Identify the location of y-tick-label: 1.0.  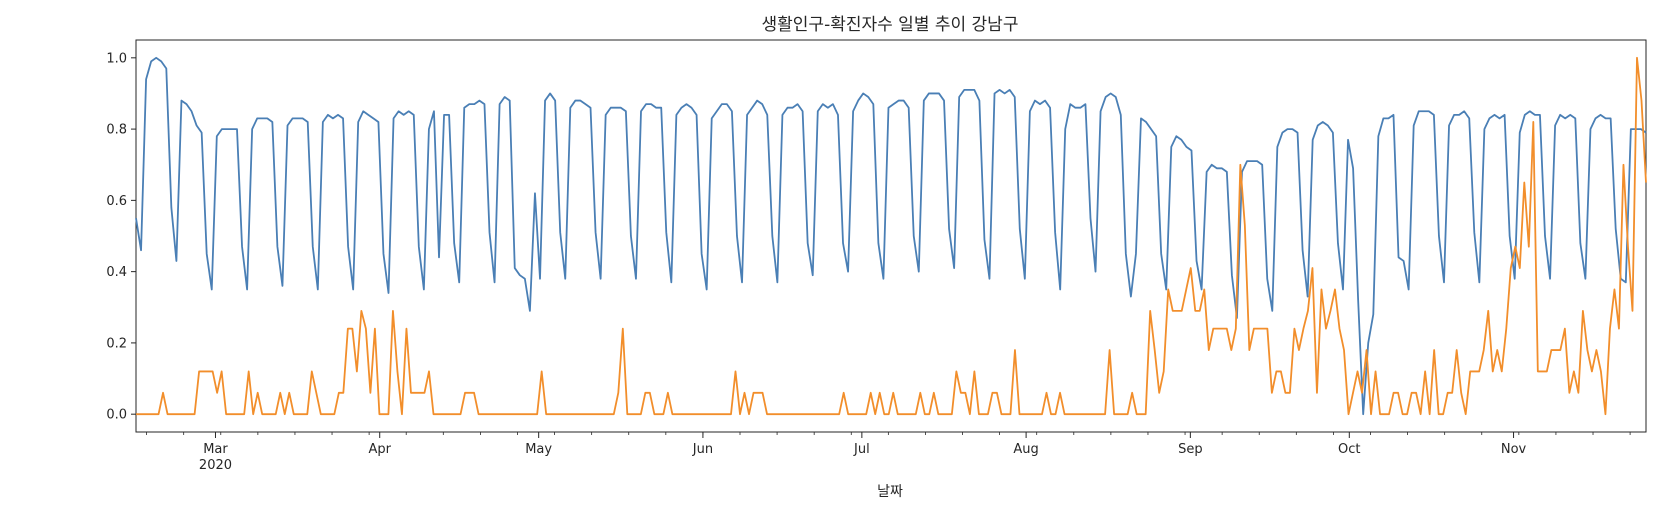
(116, 58).